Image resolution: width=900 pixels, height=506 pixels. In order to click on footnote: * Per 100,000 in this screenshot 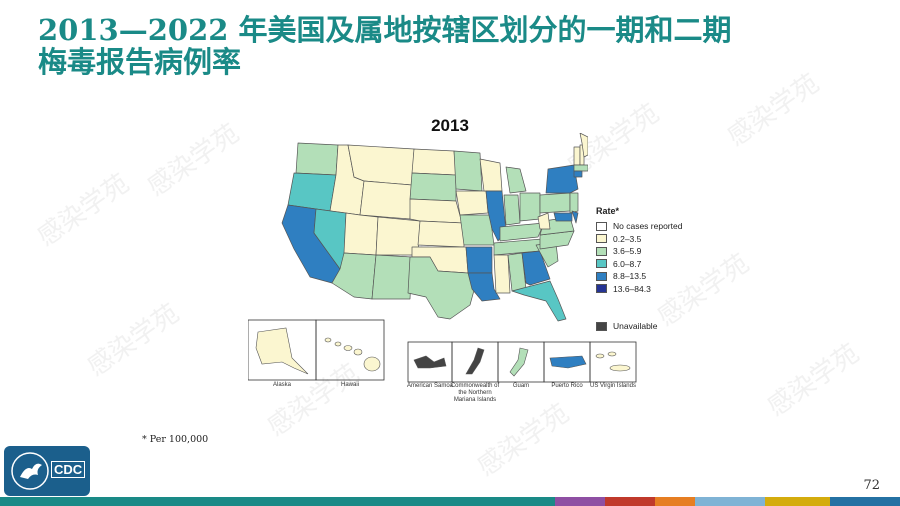, I will do `click(175, 439)`.